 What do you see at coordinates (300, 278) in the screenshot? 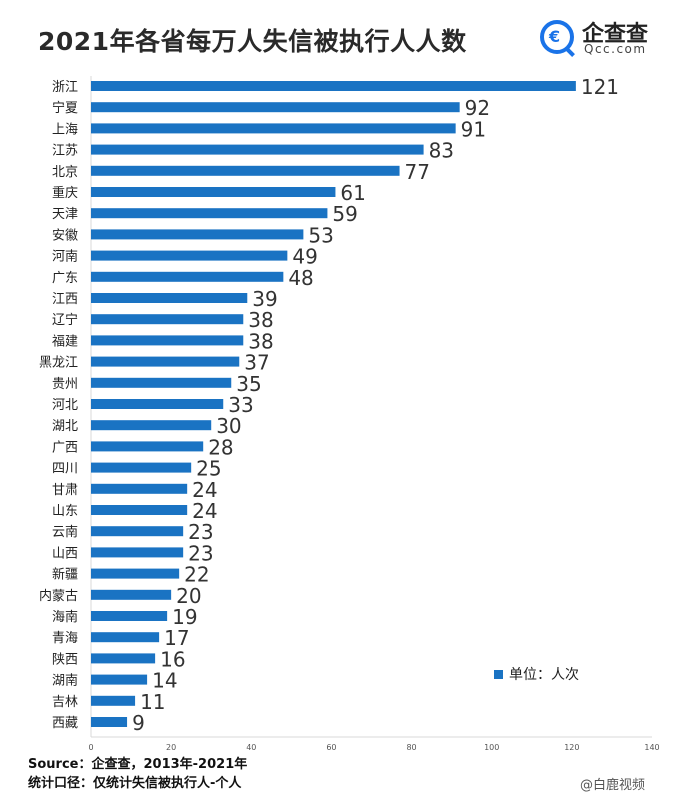
I see `data-label: 48` at bounding box center [300, 278].